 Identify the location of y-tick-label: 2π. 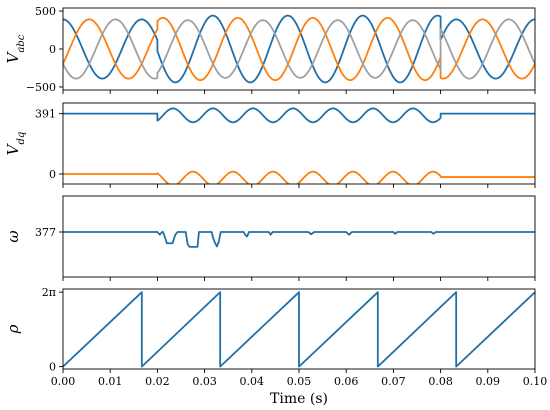
(49, 292).